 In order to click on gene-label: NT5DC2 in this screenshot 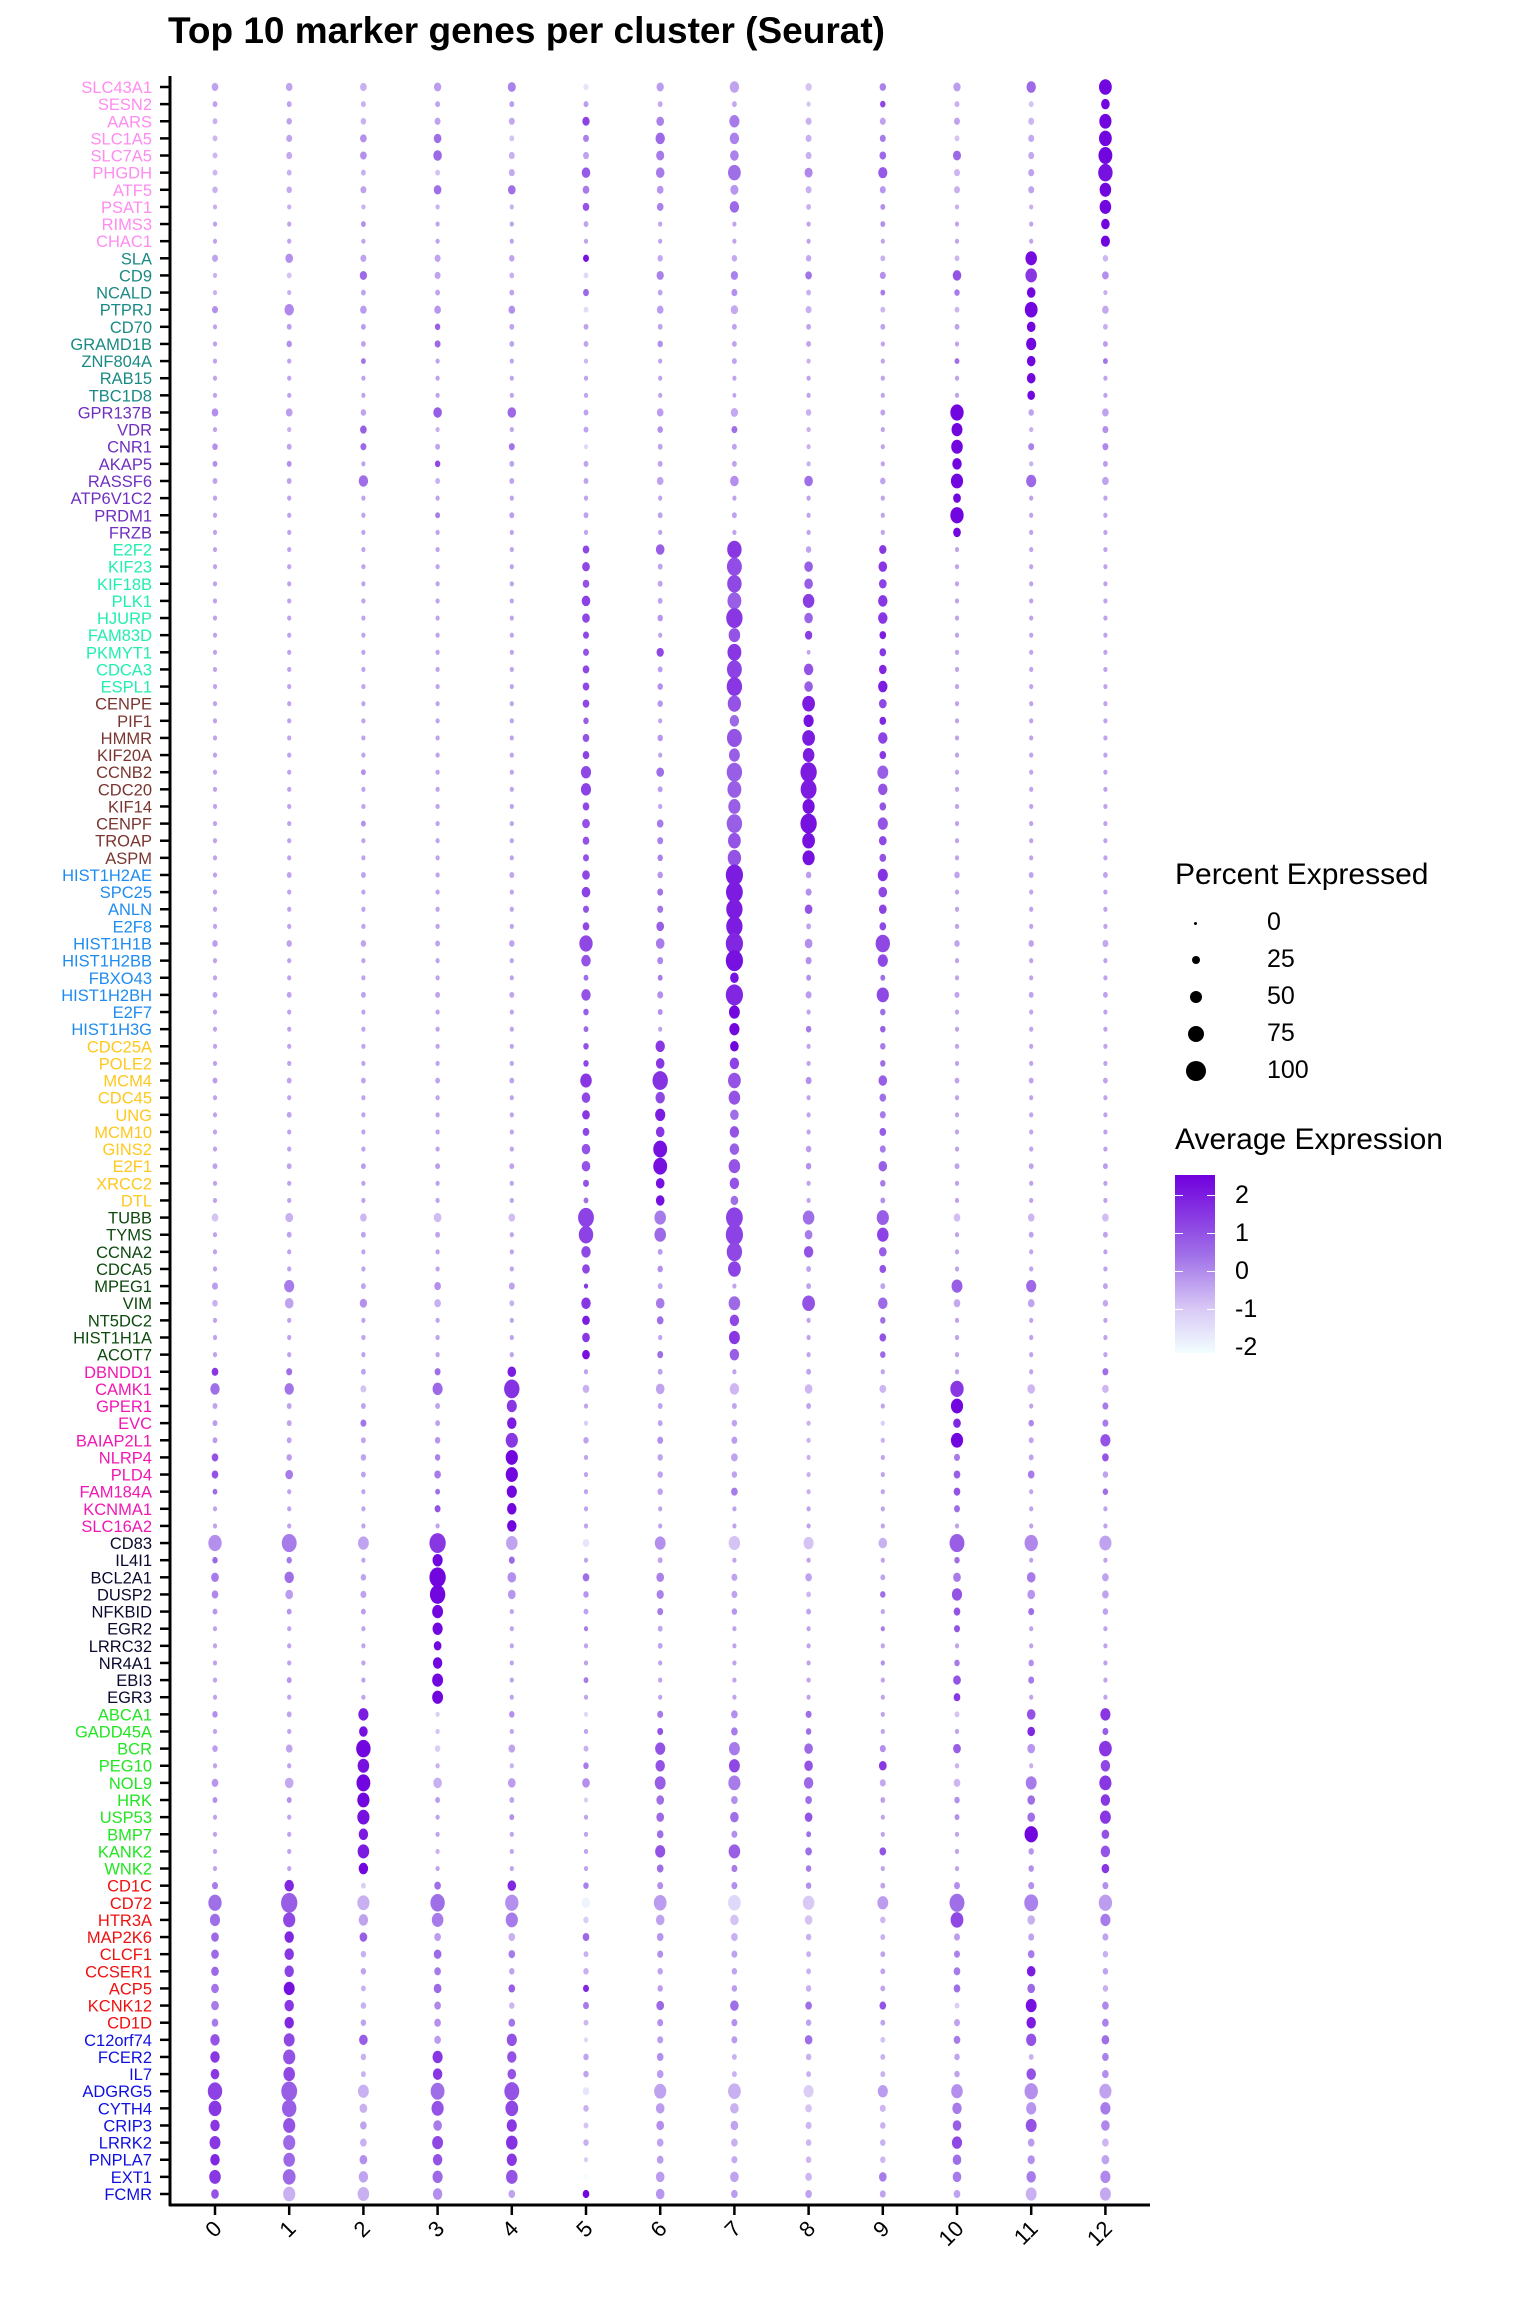, I will do `click(120, 1321)`.